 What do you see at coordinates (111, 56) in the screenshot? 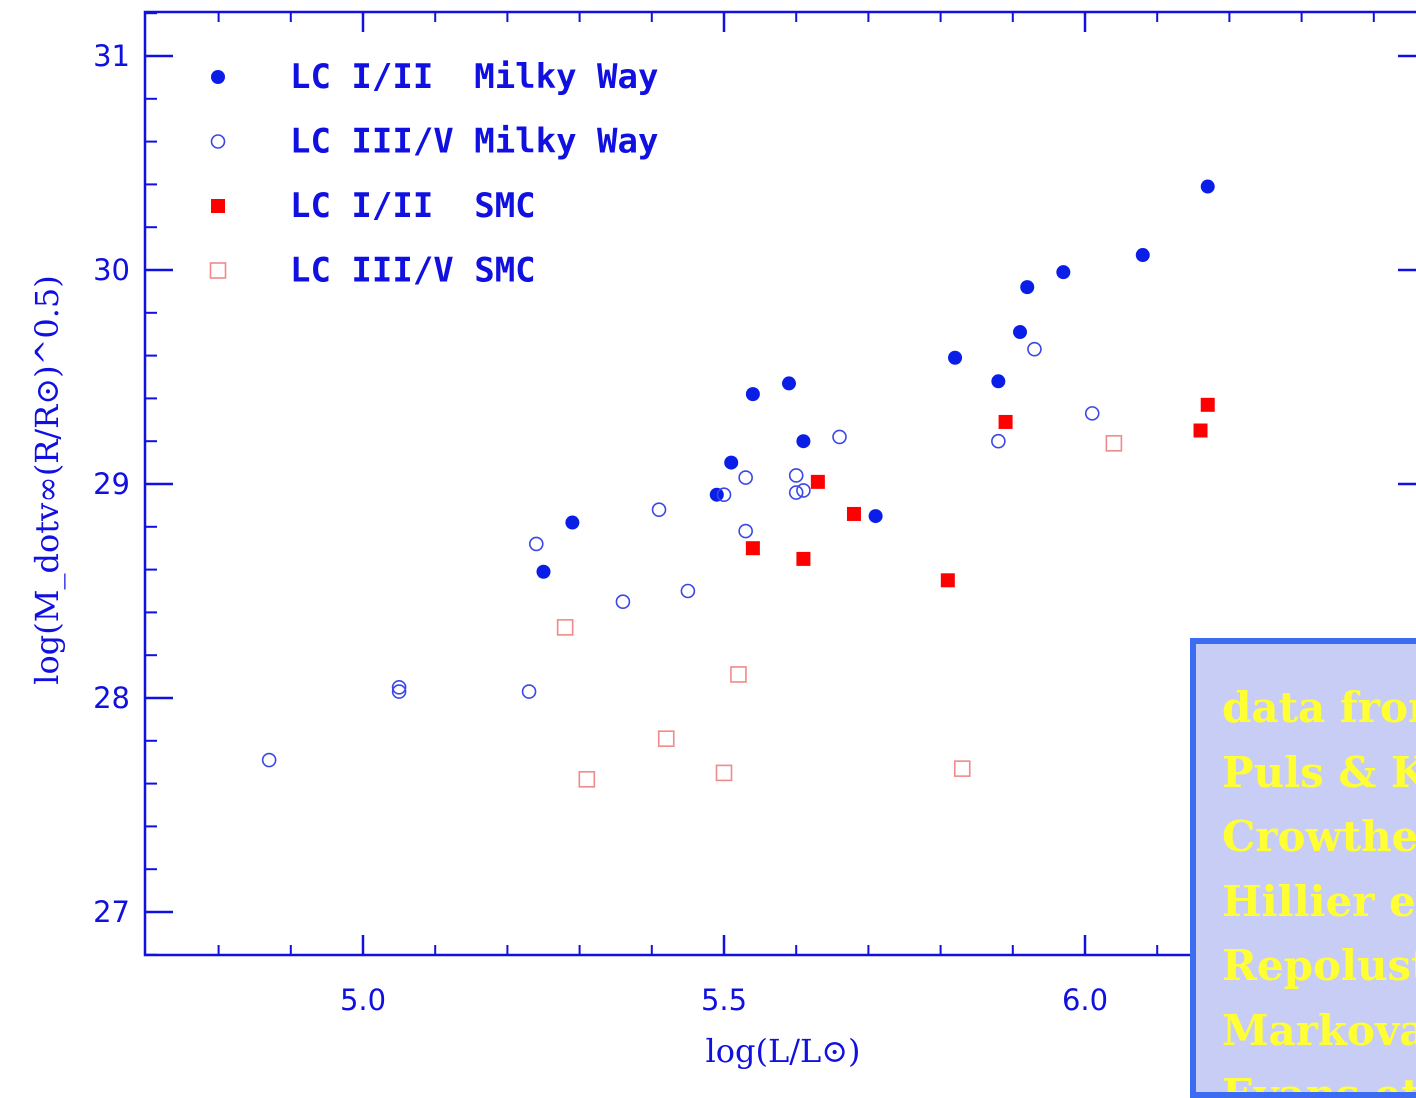
I see `y-tick-label: 31` at bounding box center [111, 56].